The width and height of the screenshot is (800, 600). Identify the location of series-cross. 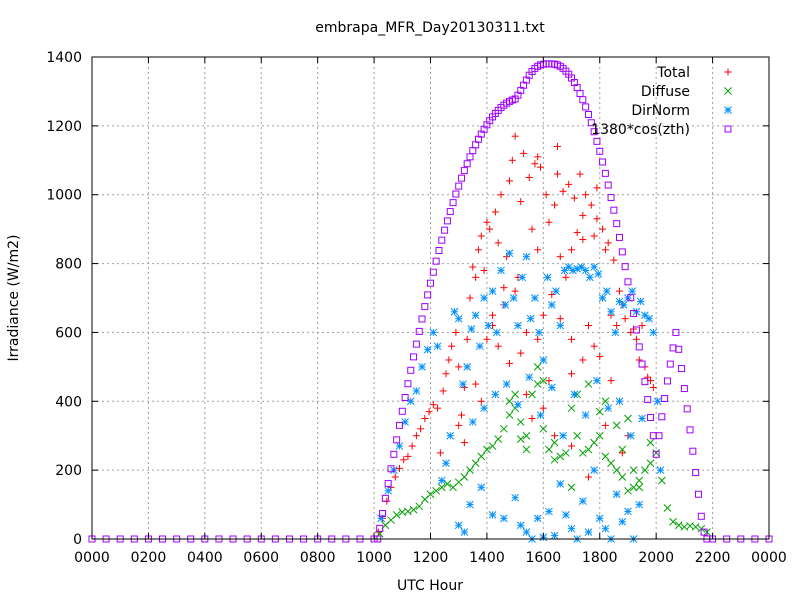
(543, 450).